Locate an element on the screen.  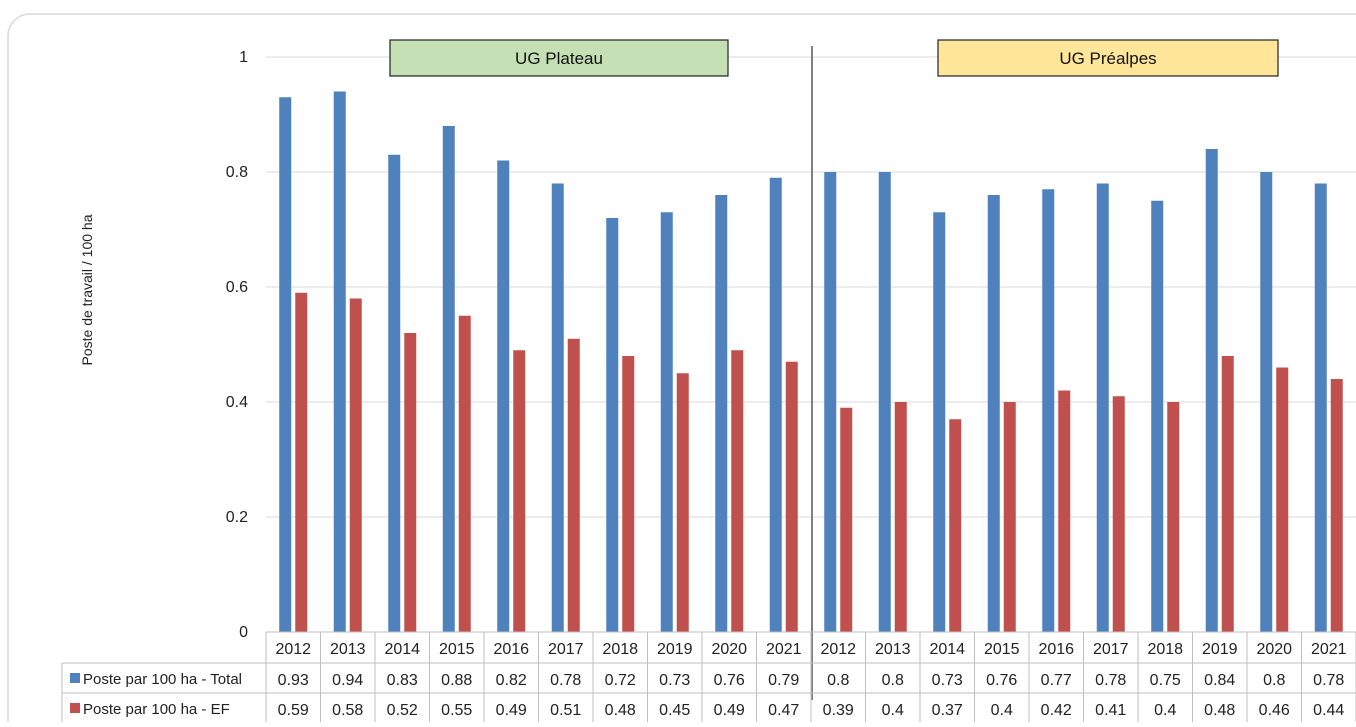
data-label: 0.44 is located at coordinates (1328, 710).